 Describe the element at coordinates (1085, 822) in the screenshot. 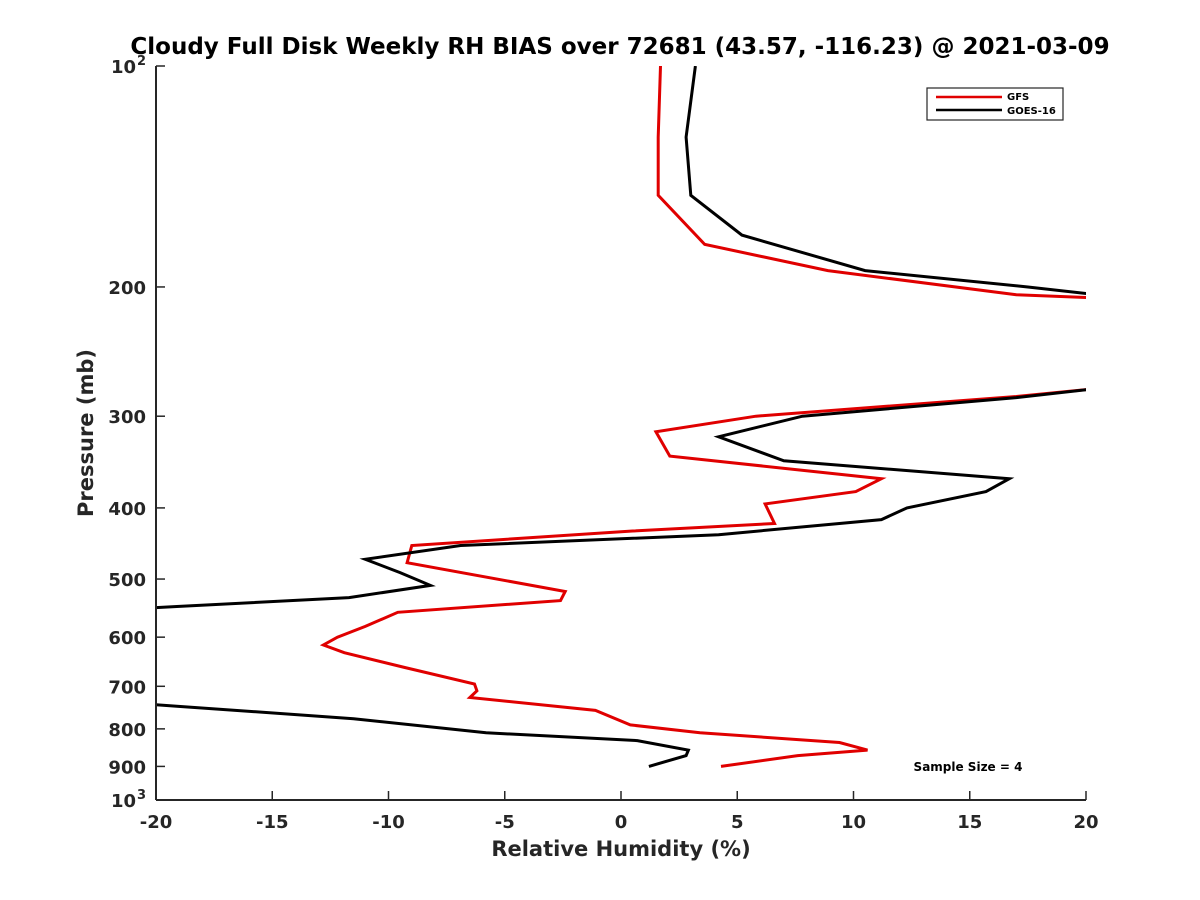

I see `x-tick-label: 20` at that location.